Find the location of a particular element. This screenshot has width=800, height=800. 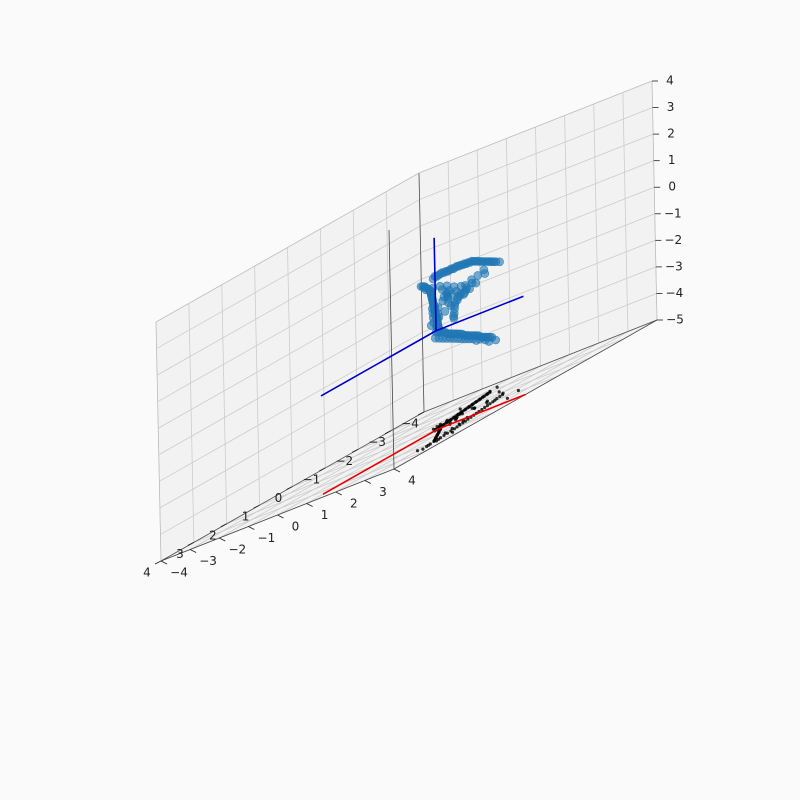

z-tick-label: 4 is located at coordinates (670, 81).